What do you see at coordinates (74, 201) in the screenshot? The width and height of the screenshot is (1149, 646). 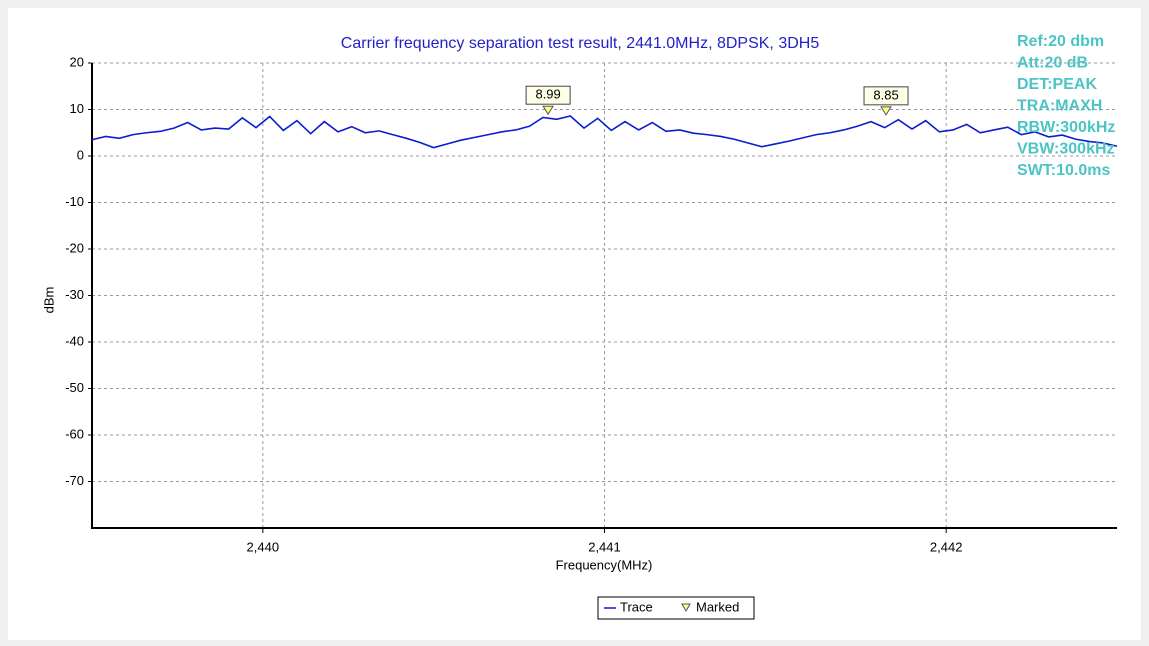 I see `y-tick-label: -10` at bounding box center [74, 201].